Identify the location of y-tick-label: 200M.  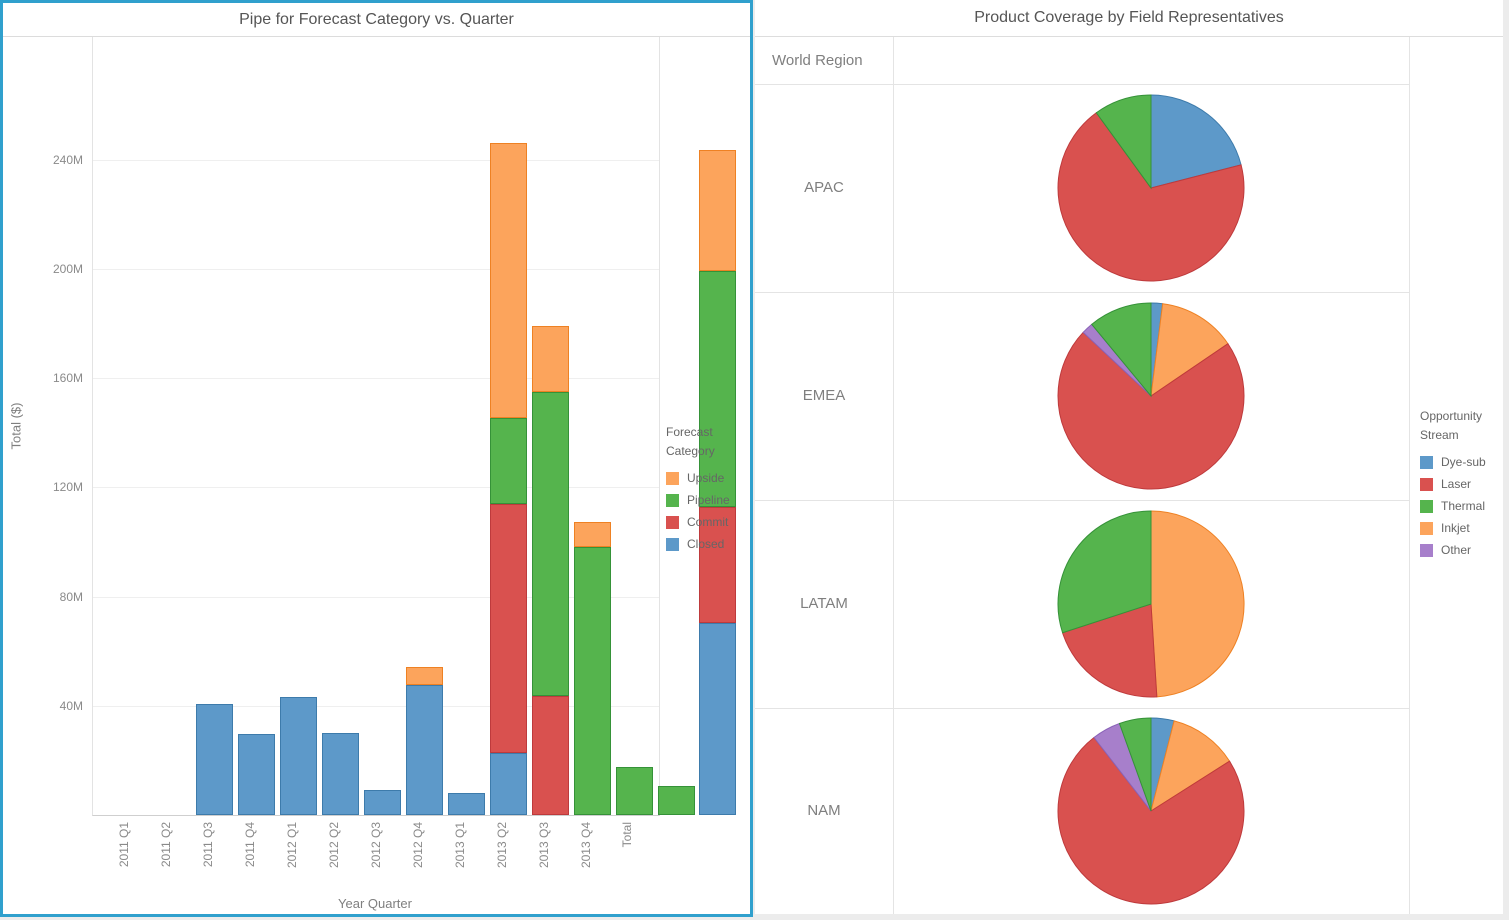
(67, 269).